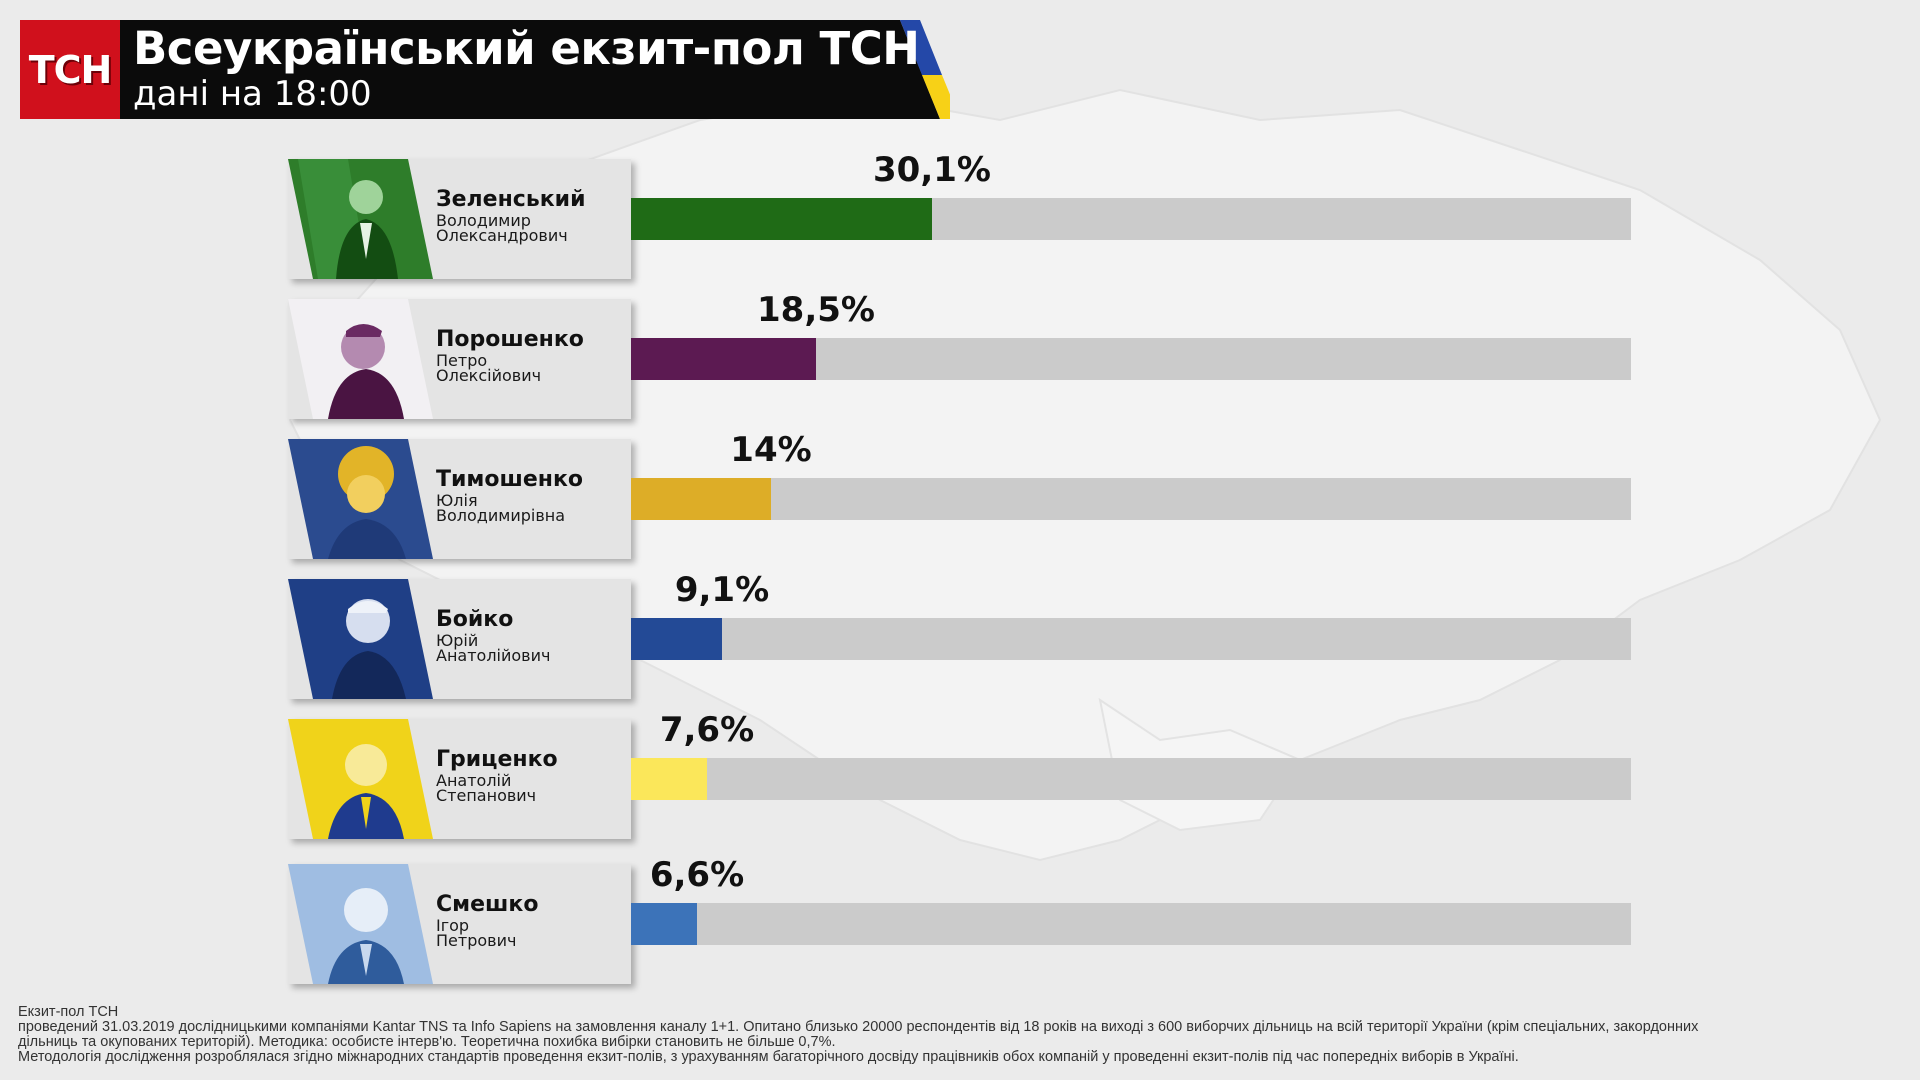 This screenshot has width=1920, height=1080. Describe the element at coordinates (360, 219) in the screenshot. I see `candidate-photo-zelensky` at that location.